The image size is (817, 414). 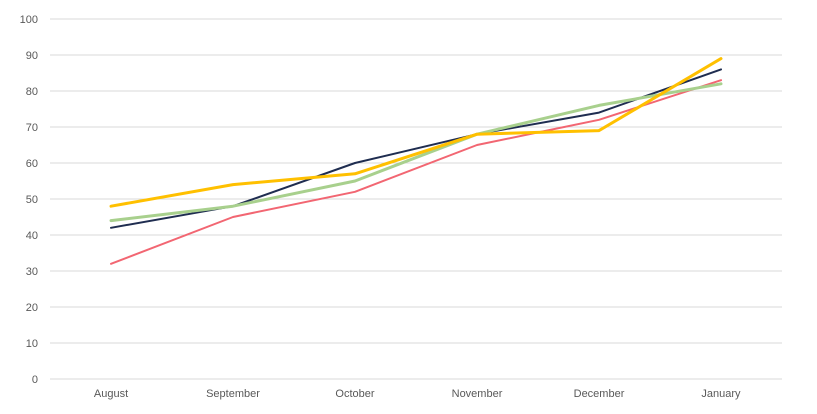 I want to click on y-tick-label: 30, so click(x=32, y=272).